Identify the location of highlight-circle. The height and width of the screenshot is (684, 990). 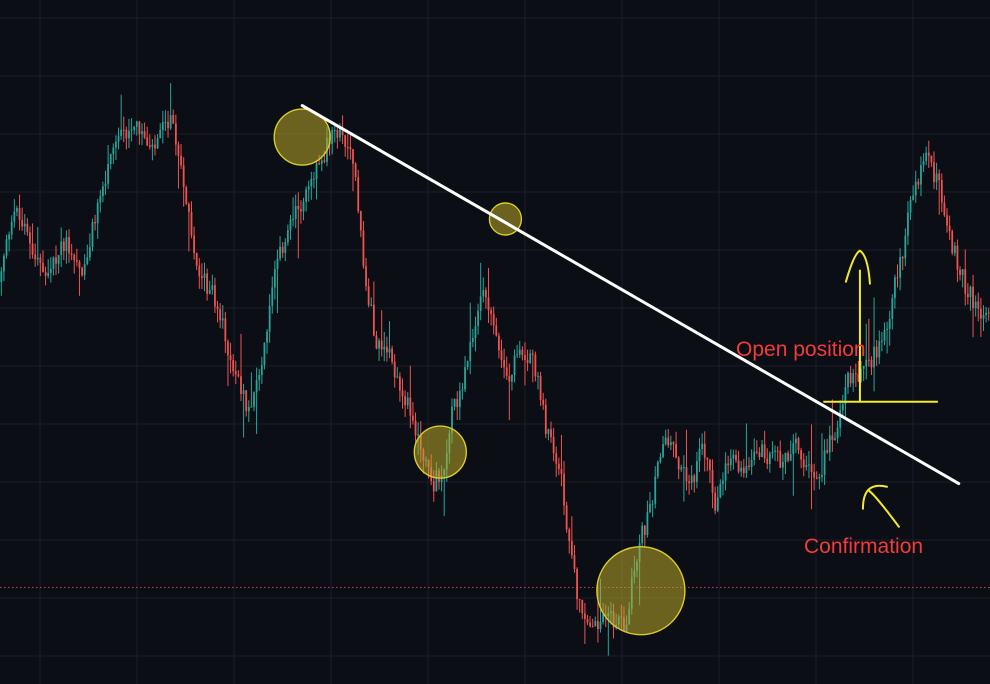
(302, 137).